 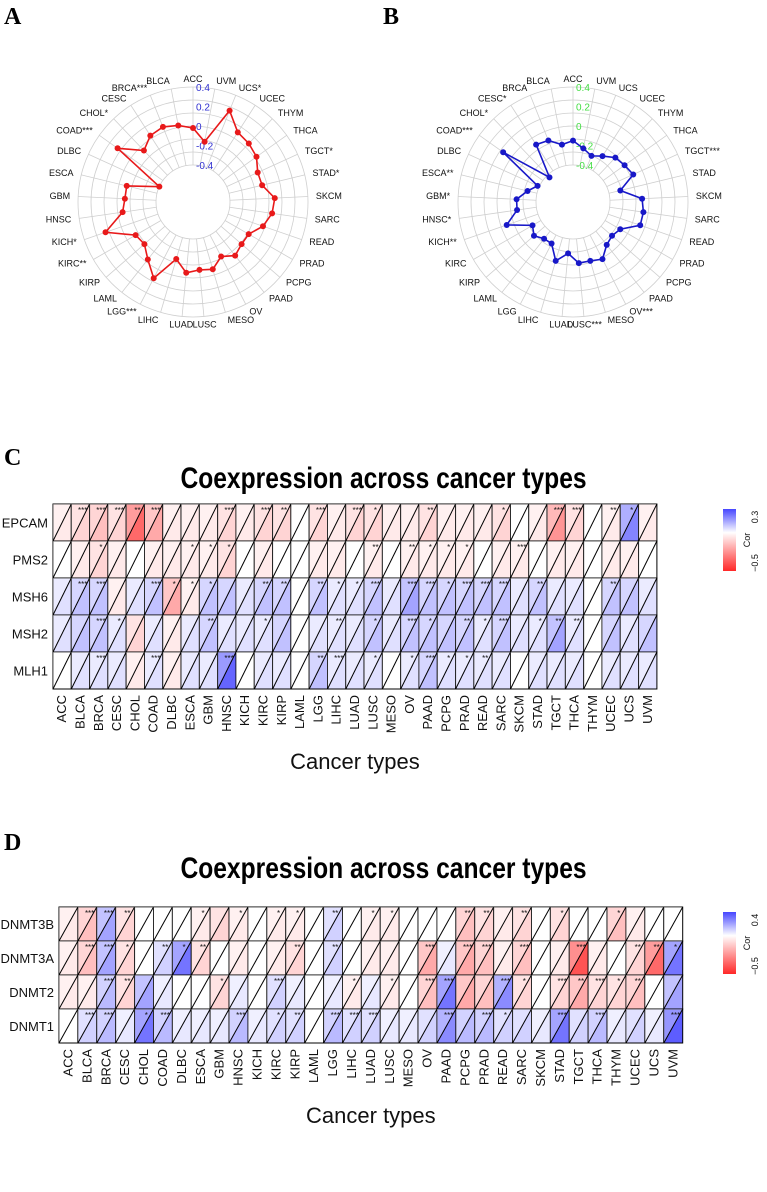 I want to click on column-label: BLCA, so click(x=79, y=712).